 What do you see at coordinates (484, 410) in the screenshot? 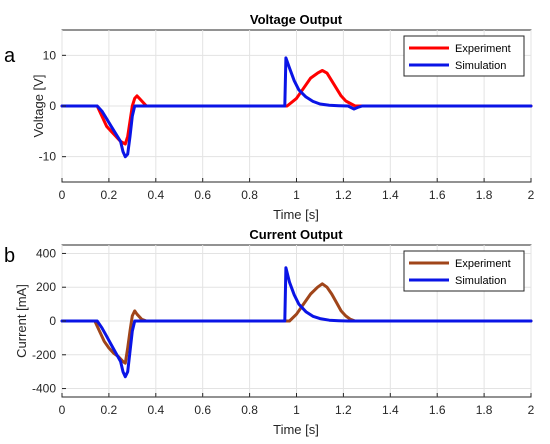
I see `x-tick-label-current: 1.8` at bounding box center [484, 410].